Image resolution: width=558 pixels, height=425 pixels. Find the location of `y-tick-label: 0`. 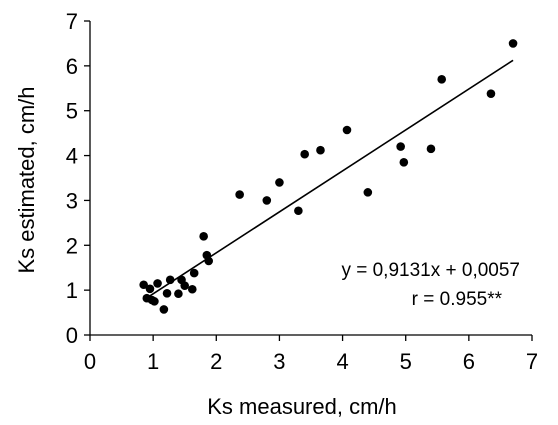

y-tick-label: 0 is located at coordinates (72, 335).